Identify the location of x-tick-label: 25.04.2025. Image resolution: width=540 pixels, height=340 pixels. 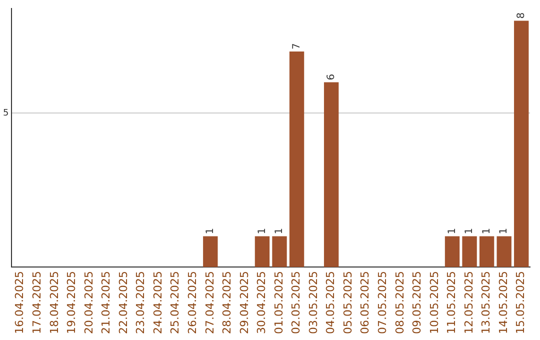
(175, 302).